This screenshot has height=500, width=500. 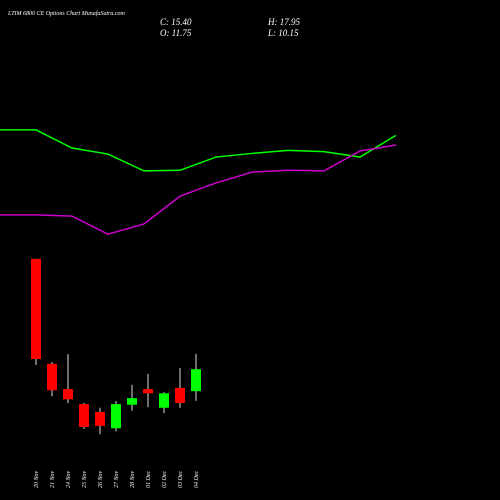 What do you see at coordinates (176, 22) in the screenshot?
I see `close-label: C: 15.40` at bounding box center [176, 22].